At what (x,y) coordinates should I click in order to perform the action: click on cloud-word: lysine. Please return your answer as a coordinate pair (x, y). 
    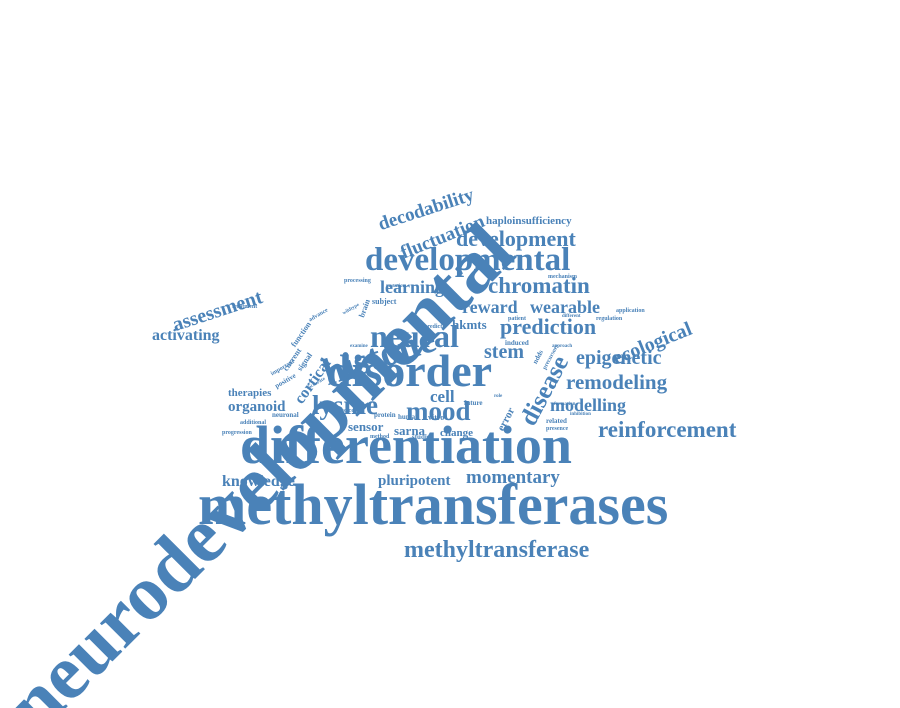
    Looking at the image, I should click on (345, 405).